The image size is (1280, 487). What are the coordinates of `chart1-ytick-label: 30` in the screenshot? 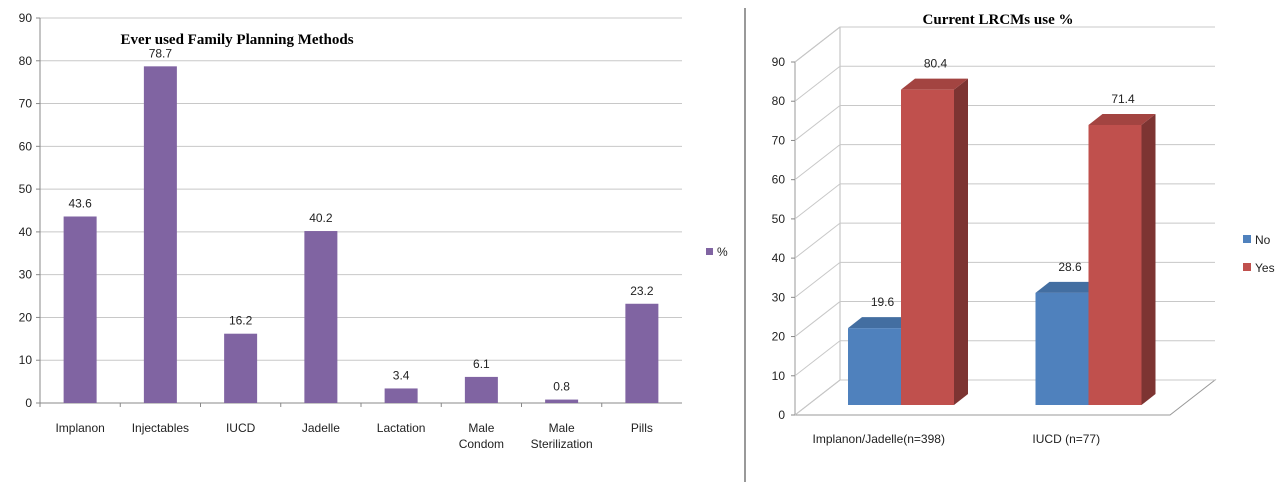 It's located at (26, 275).